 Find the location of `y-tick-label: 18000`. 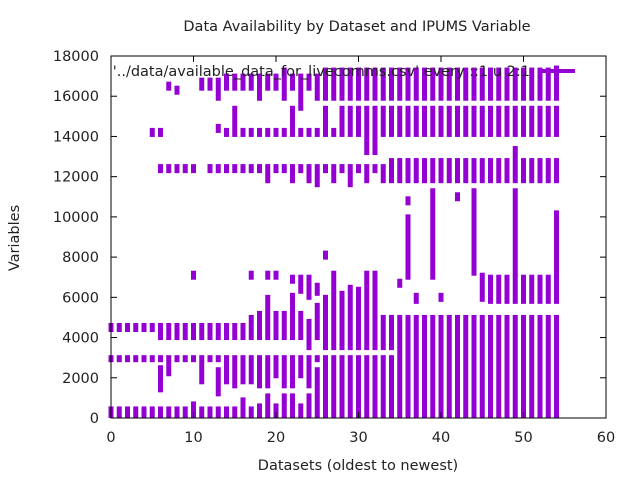

y-tick-label: 18000 is located at coordinates (76, 57).